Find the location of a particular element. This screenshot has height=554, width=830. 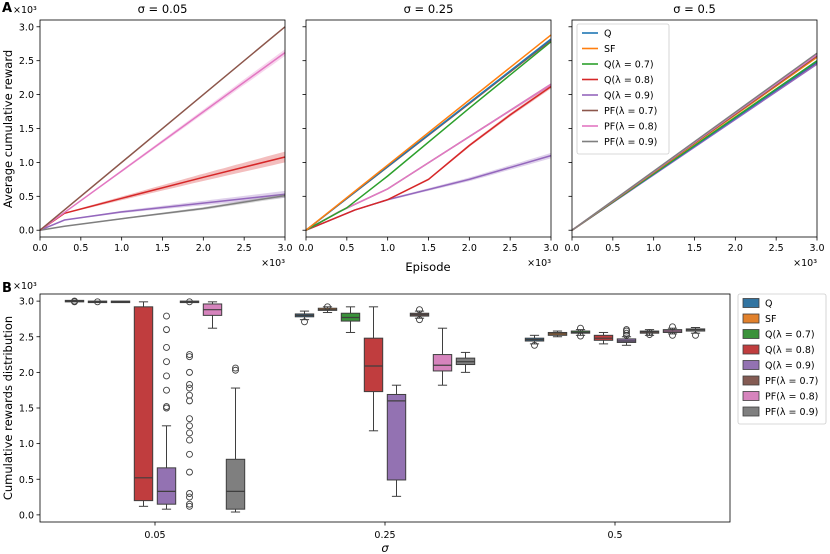

legend-entry-SF: SF is located at coordinates (599, 49).